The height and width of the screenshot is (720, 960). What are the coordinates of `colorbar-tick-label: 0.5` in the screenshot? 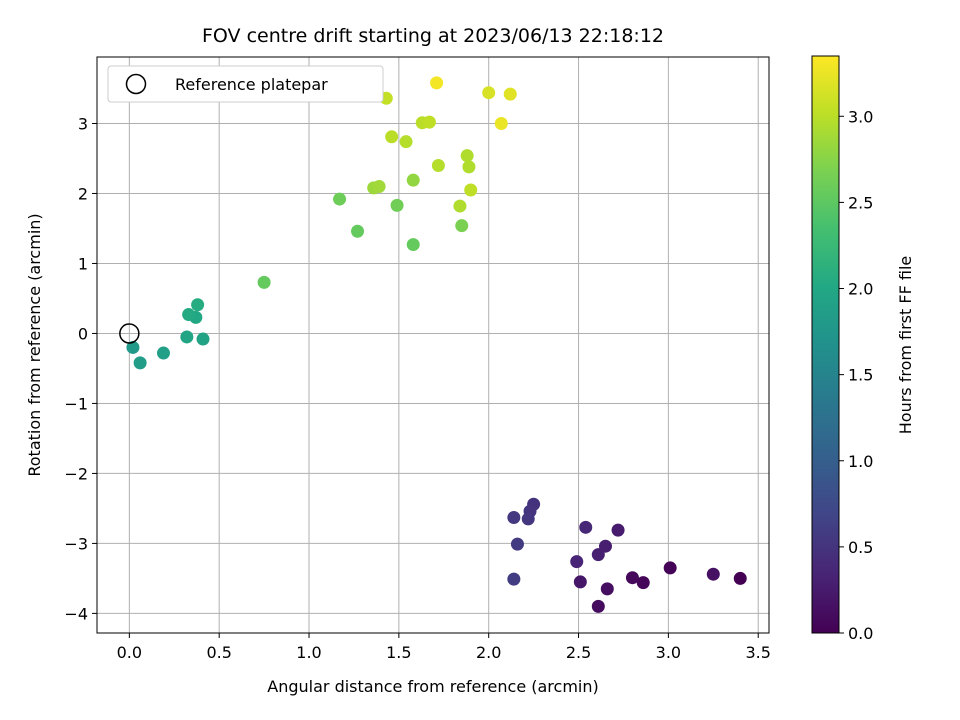 It's located at (860, 547).